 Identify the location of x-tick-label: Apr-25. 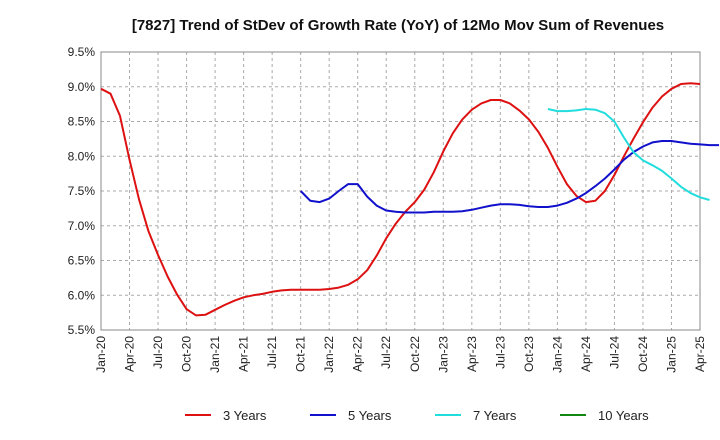
(700, 354).